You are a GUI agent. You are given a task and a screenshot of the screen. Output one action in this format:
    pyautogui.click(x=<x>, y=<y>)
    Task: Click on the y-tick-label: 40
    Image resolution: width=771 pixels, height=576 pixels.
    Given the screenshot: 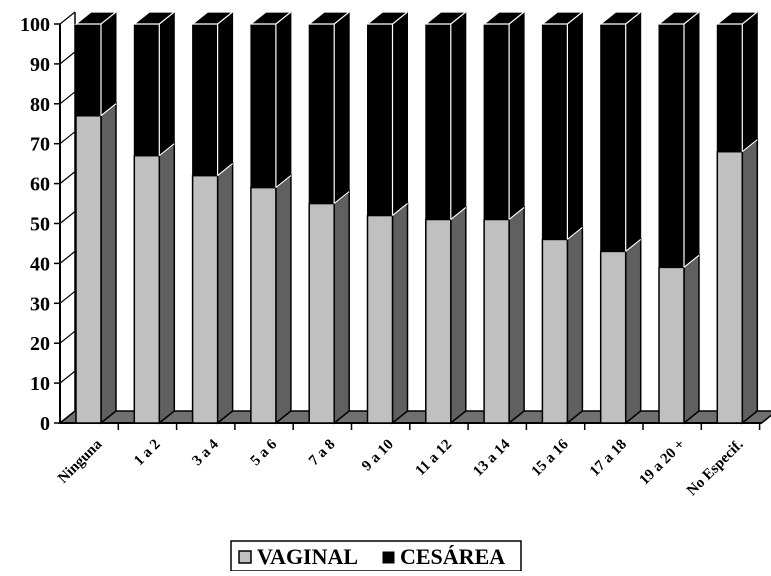 What is the action you would take?
    pyautogui.click(x=40, y=264)
    